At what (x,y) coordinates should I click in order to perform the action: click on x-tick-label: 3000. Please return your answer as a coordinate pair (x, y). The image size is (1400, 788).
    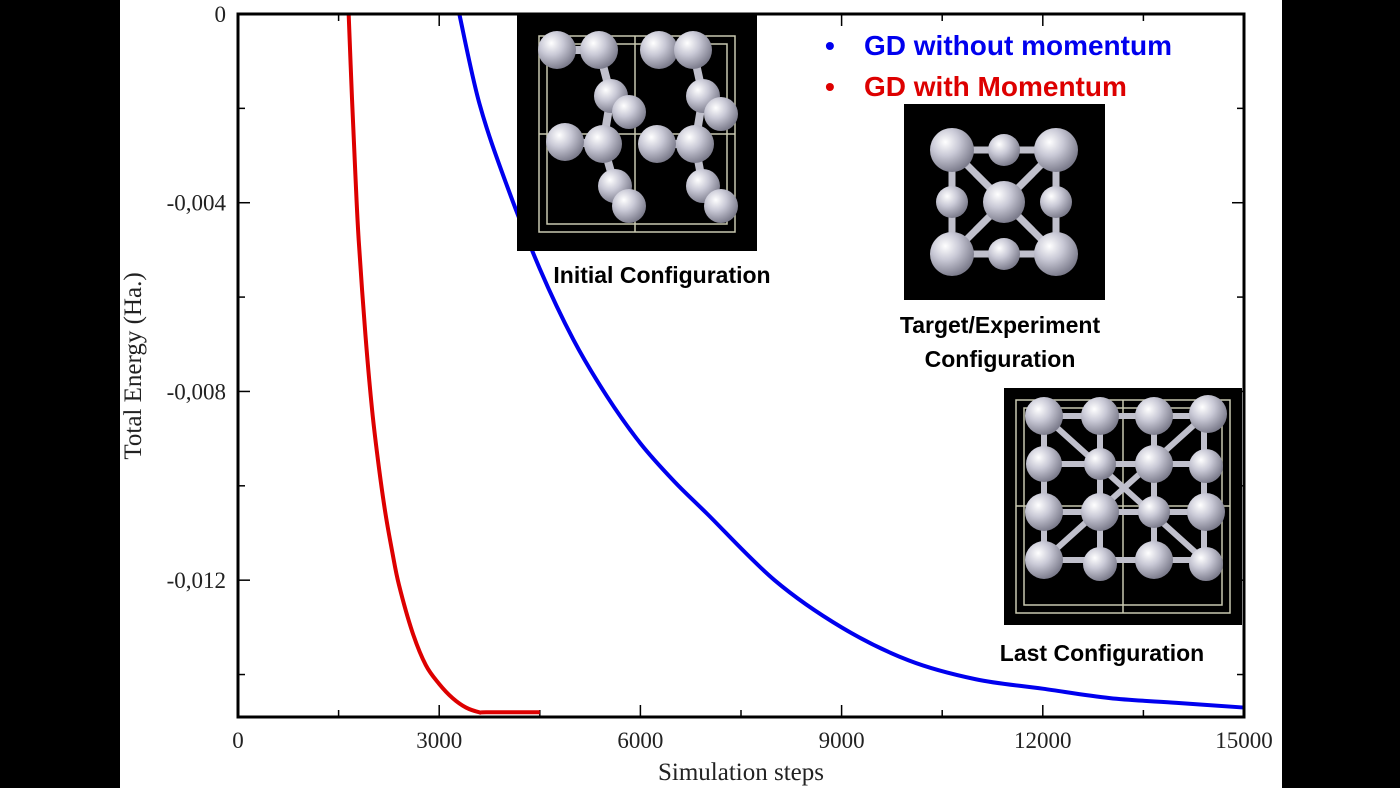
    Looking at the image, I should click on (439, 740).